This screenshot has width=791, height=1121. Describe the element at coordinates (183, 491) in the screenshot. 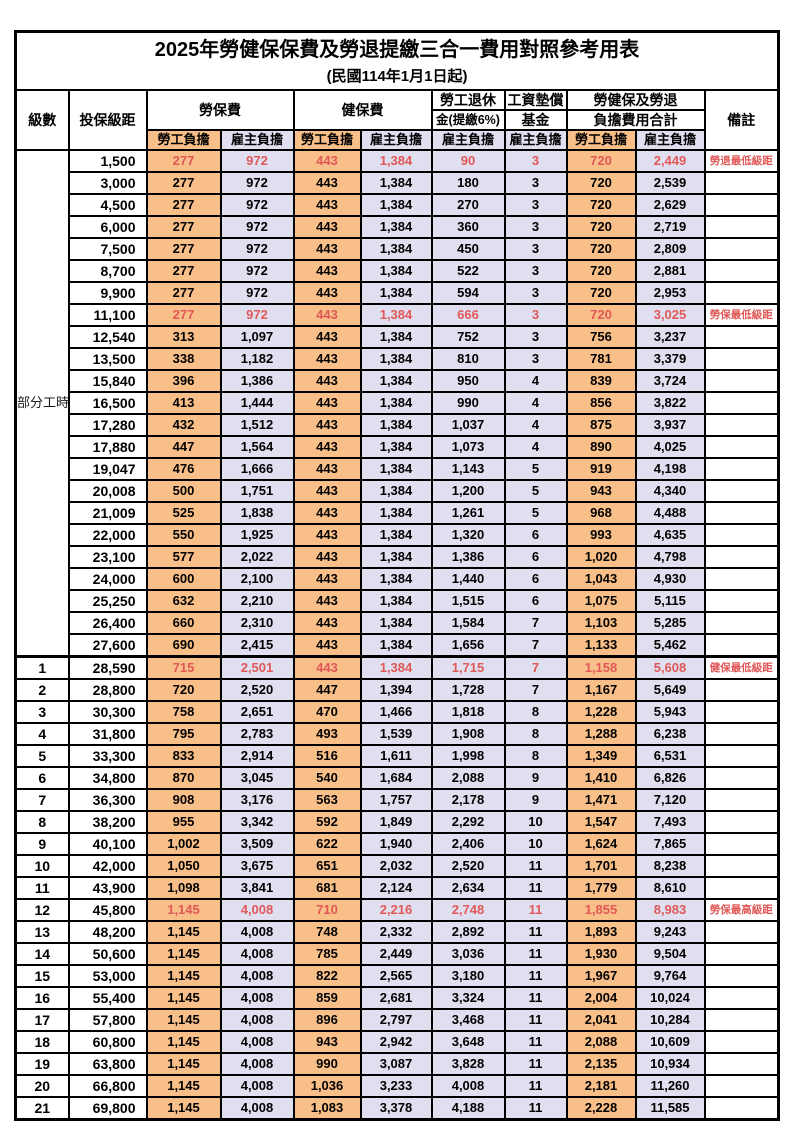

I see `value-cell: 500` at that location.